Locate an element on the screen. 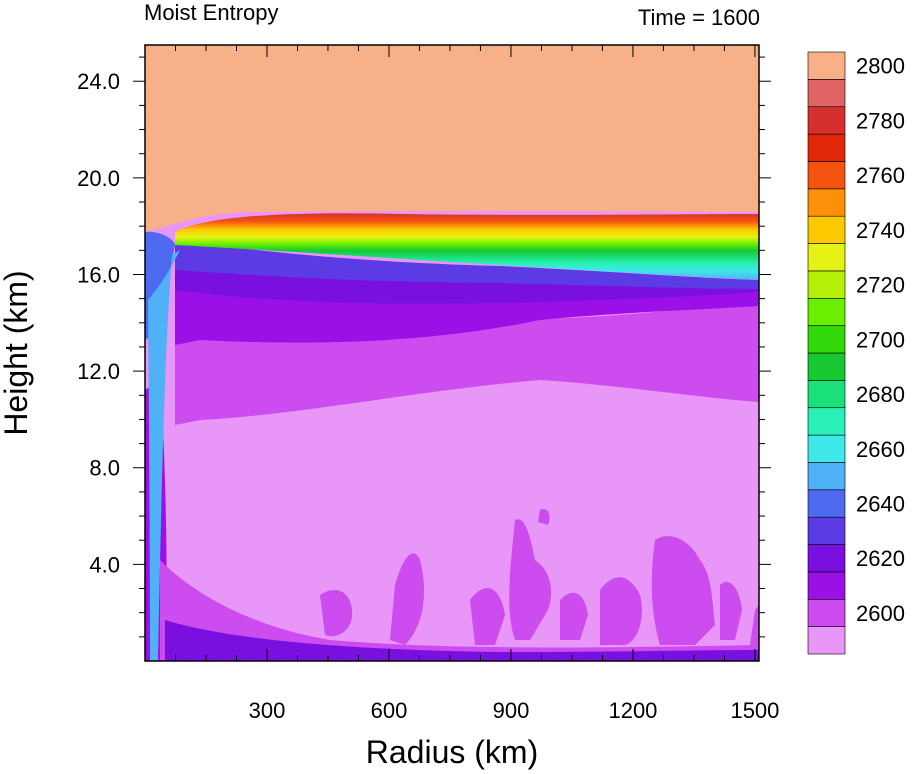 The image size is (917, 774). colorbar-label: 2600 is located at coordinates (880, 613).